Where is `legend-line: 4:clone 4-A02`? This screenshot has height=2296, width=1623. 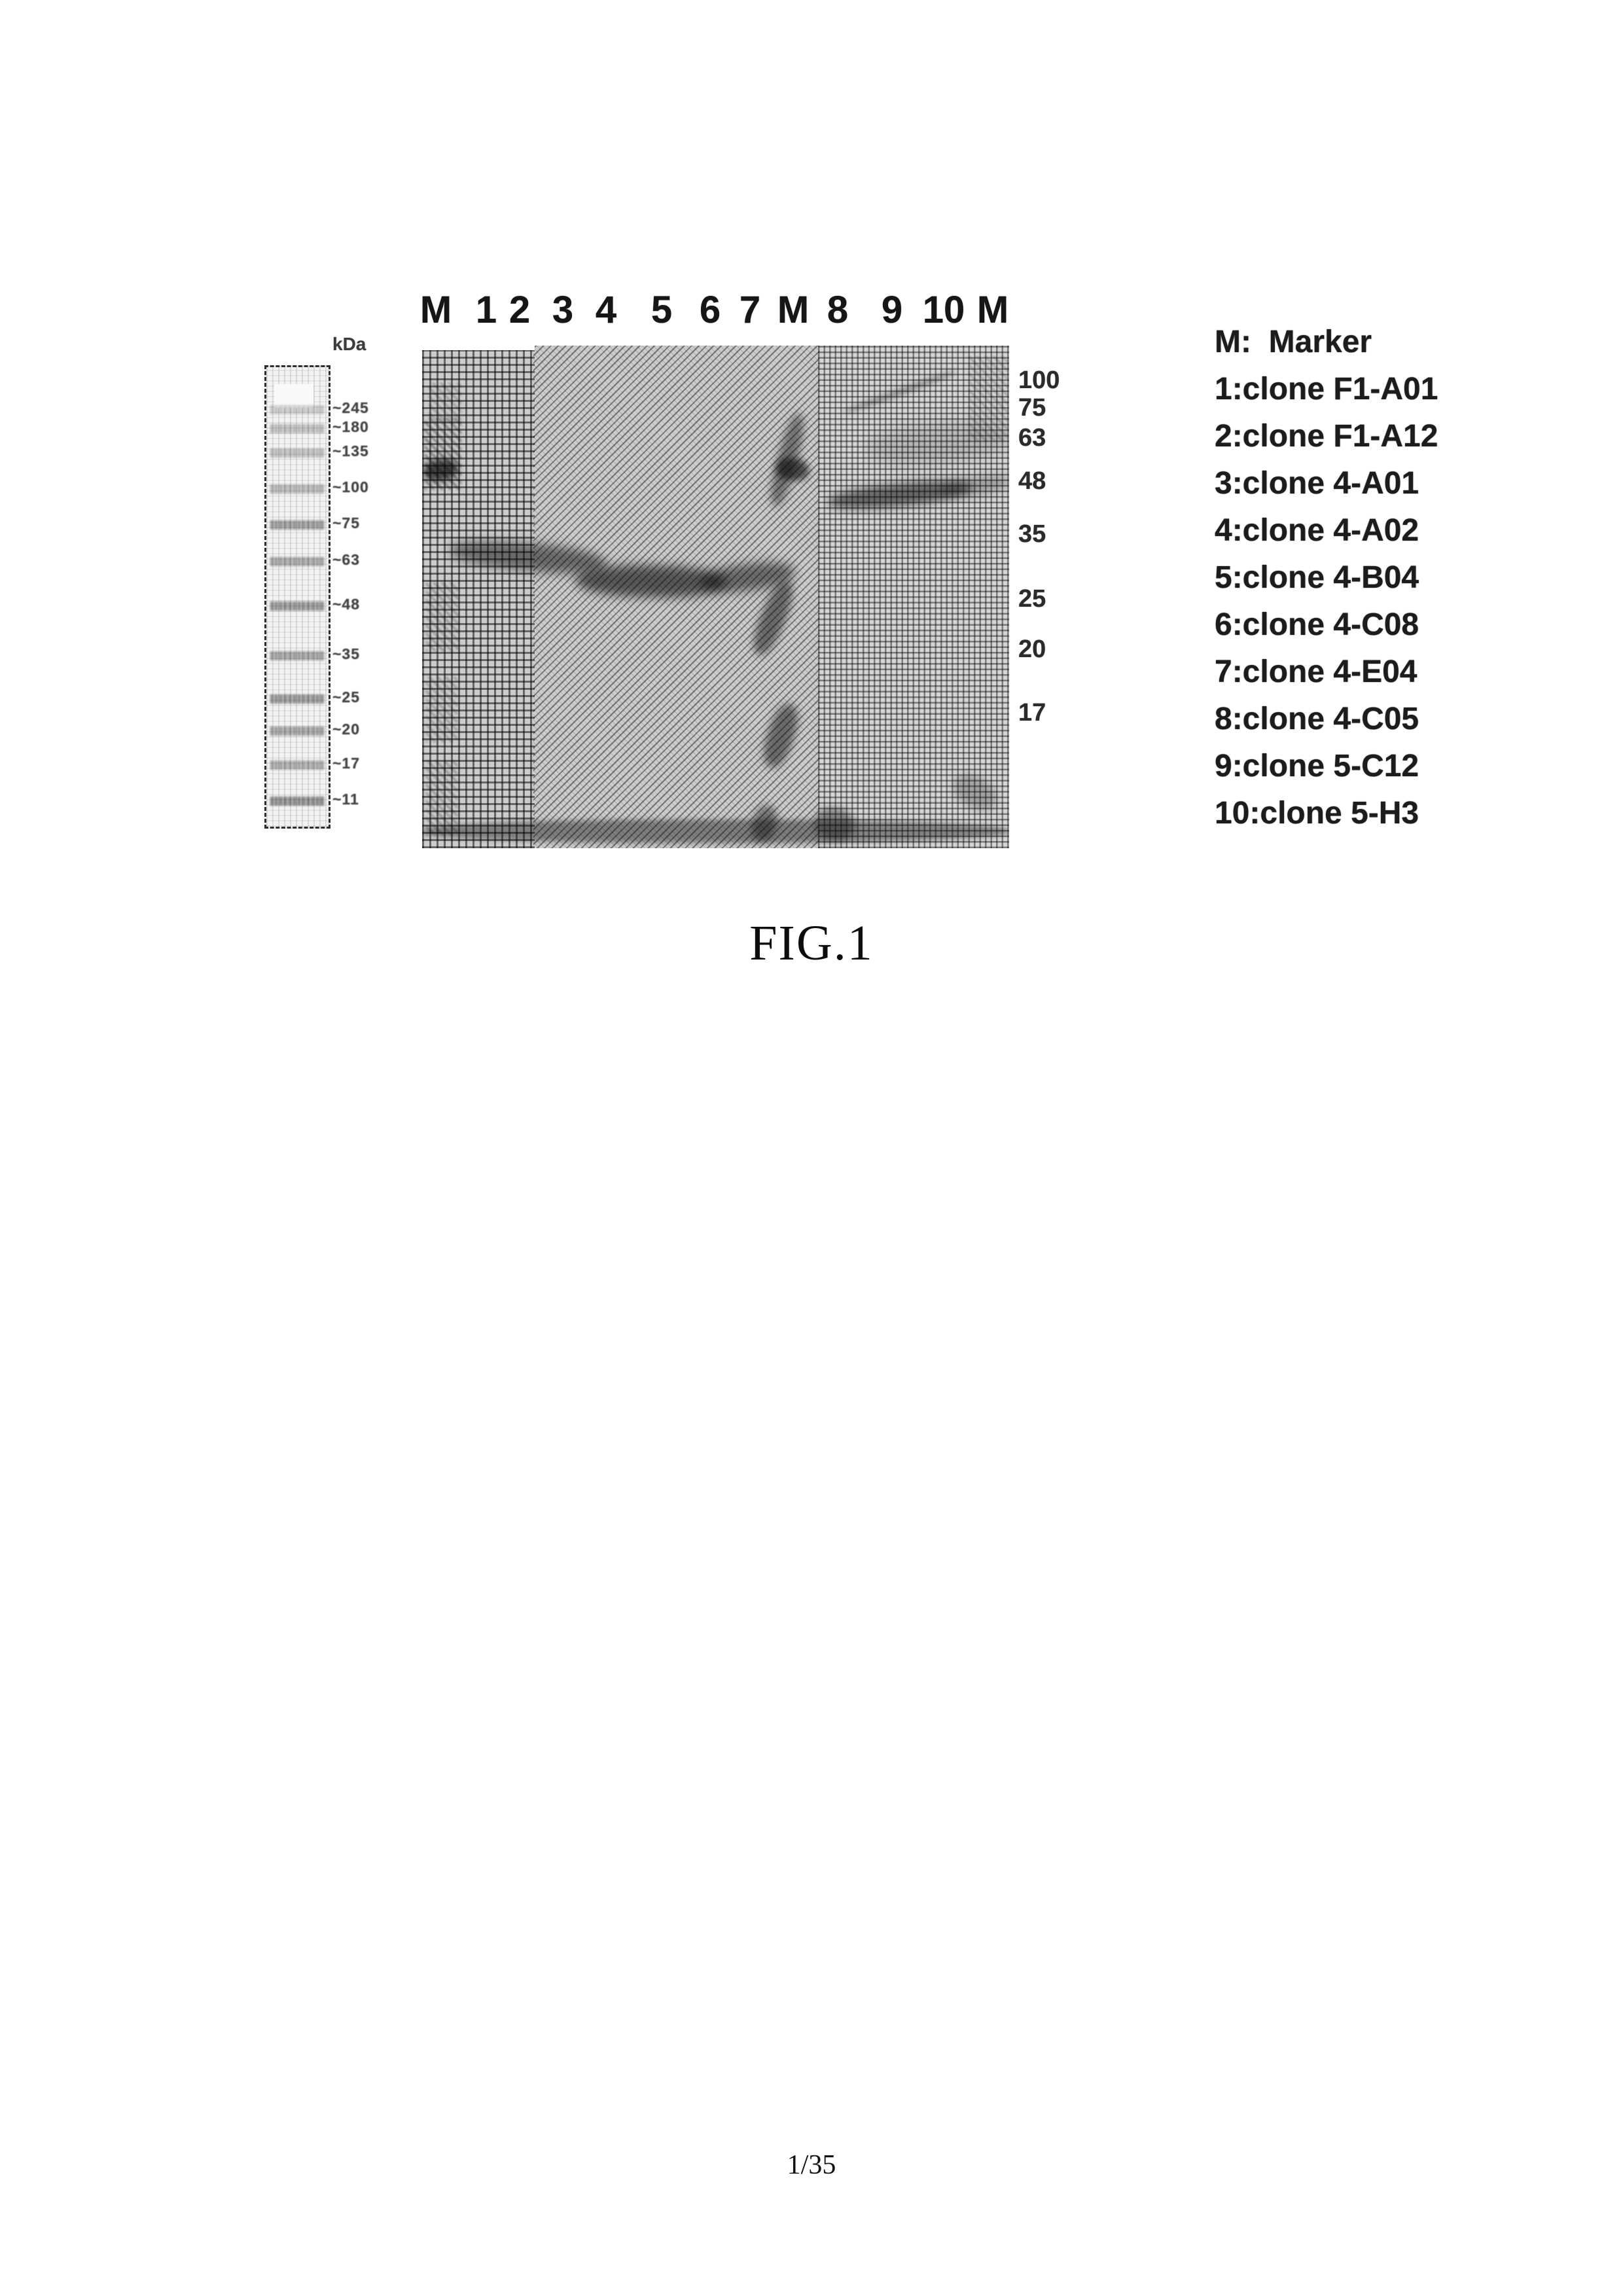 legend-line: 4:clone 4-A02 is located at coordinates (1317, 530).